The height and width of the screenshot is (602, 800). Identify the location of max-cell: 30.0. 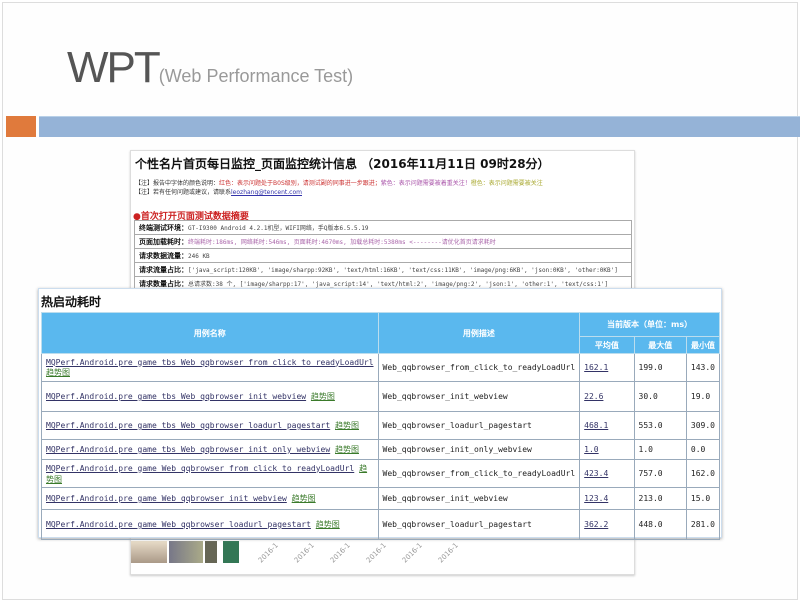
(660, 396).